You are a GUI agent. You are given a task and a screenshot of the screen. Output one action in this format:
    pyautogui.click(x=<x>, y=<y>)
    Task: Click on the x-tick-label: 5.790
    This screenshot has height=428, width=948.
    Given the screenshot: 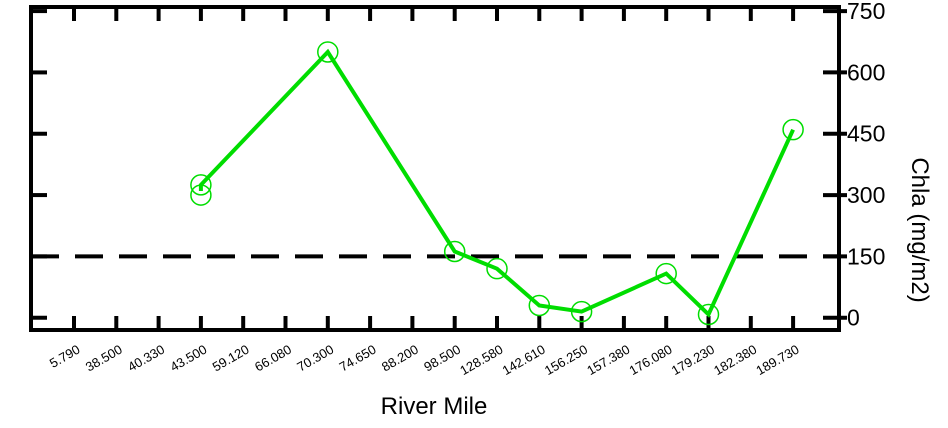 What is the action you would take?
    pyautogui.click(x=65, y=356)
    